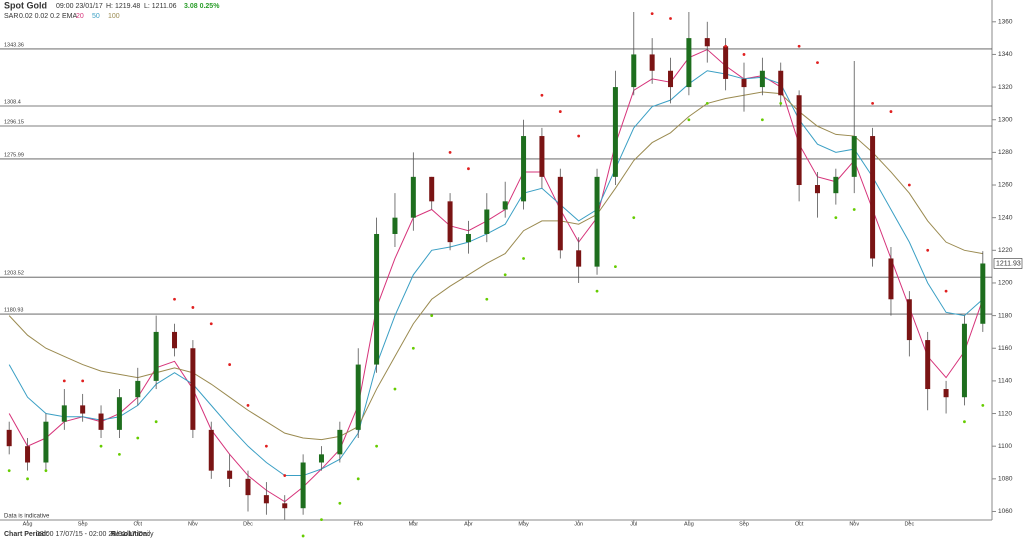 This screenshot has width=1024, height=540. What do you see at coordinates (1005, 217) in the screenshot?
I see `y-tick-label: 1240` at bounding box center [1005, 217].